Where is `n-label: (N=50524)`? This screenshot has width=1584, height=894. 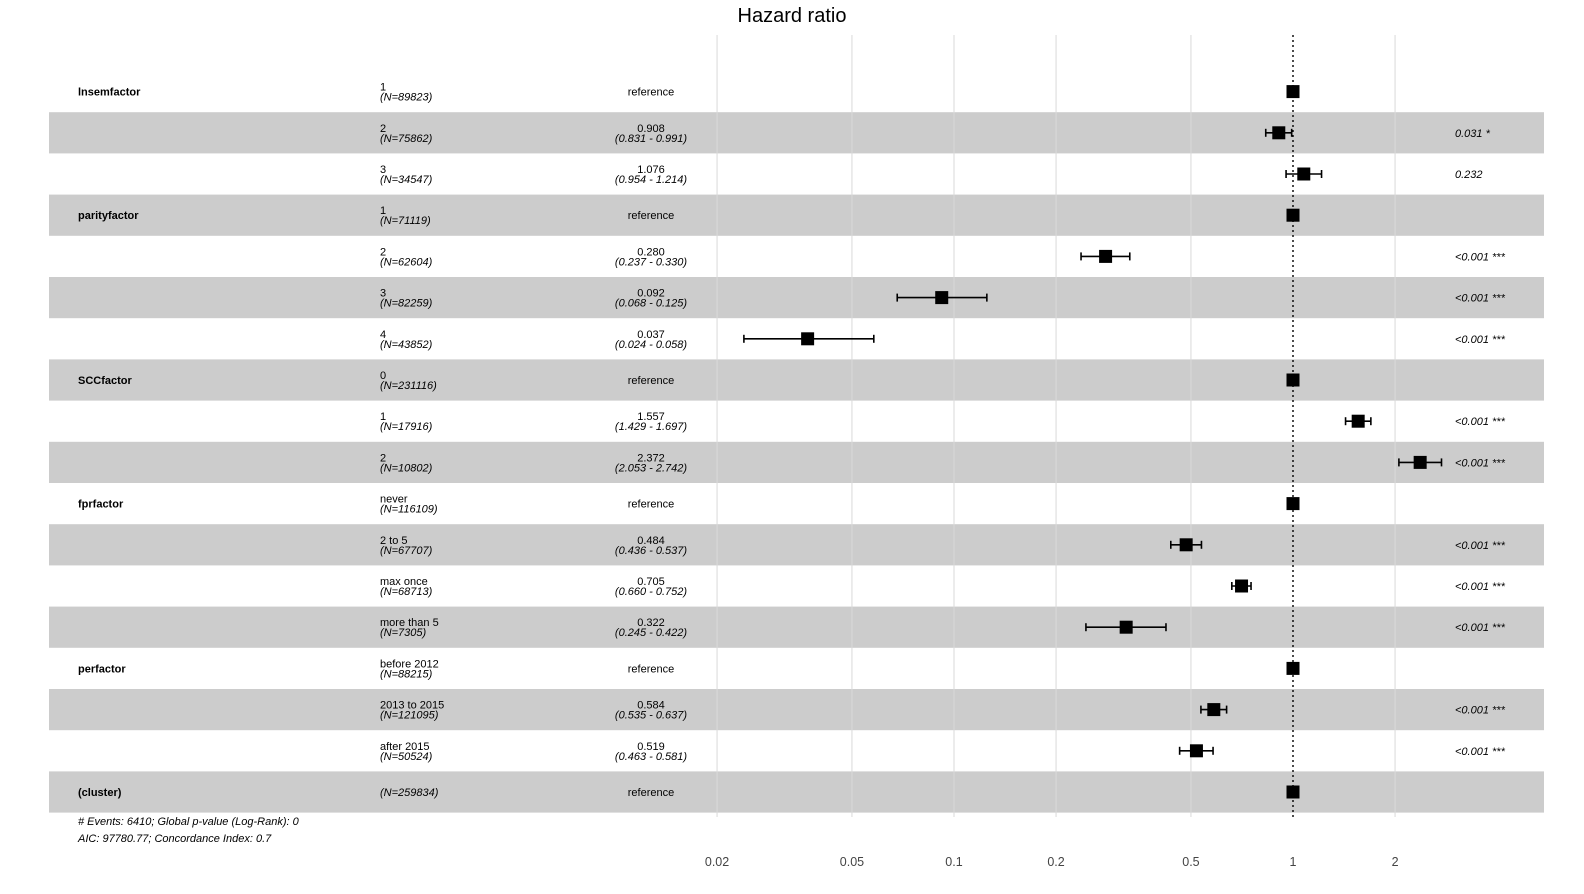 n-label: (N=50524) is located at coordinates (406, 757).